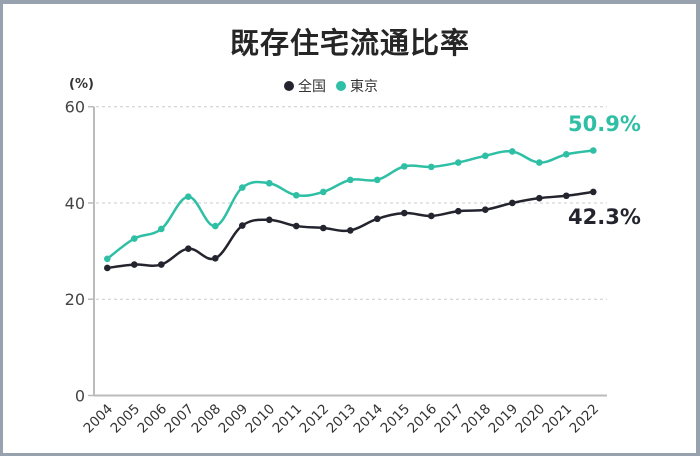  I want to click on legend-label-tokyo: 東京, so click(364, 87).